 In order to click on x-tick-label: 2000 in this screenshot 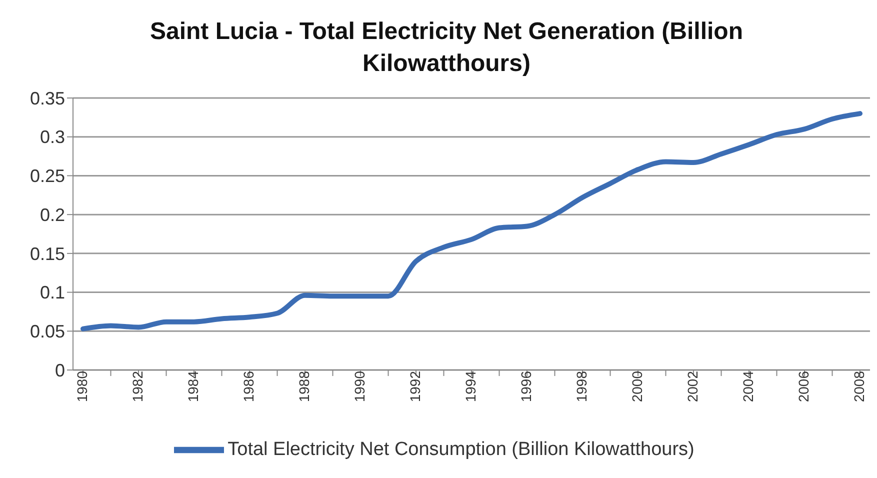, I will do `click(636, 386)`.